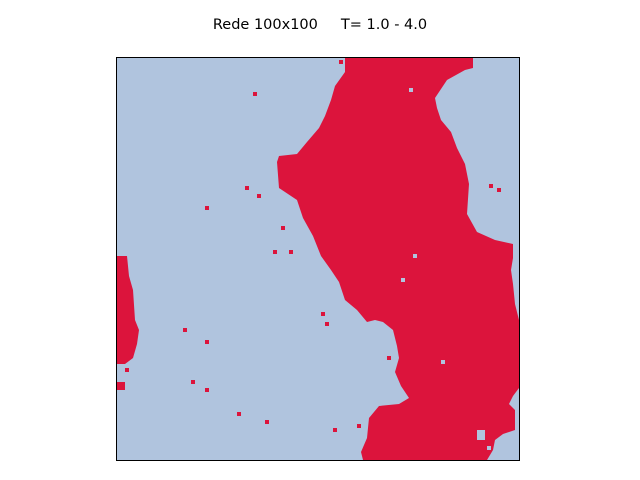 The height and width of the screenshot is (480, 640). I want to click on spin-up-domain-left, so click(128, 310).